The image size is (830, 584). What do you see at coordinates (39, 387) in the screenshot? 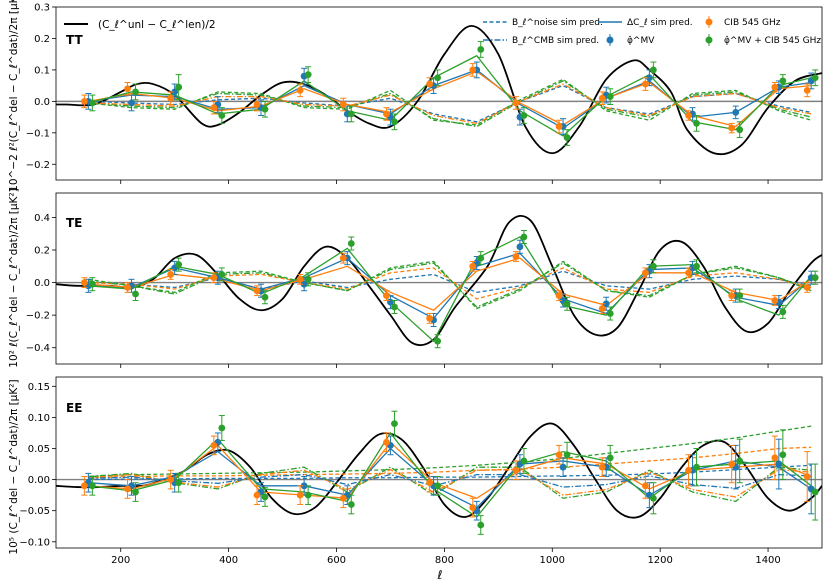
I see `y-tick-label: 0.15` at bounding box center [39, 387].